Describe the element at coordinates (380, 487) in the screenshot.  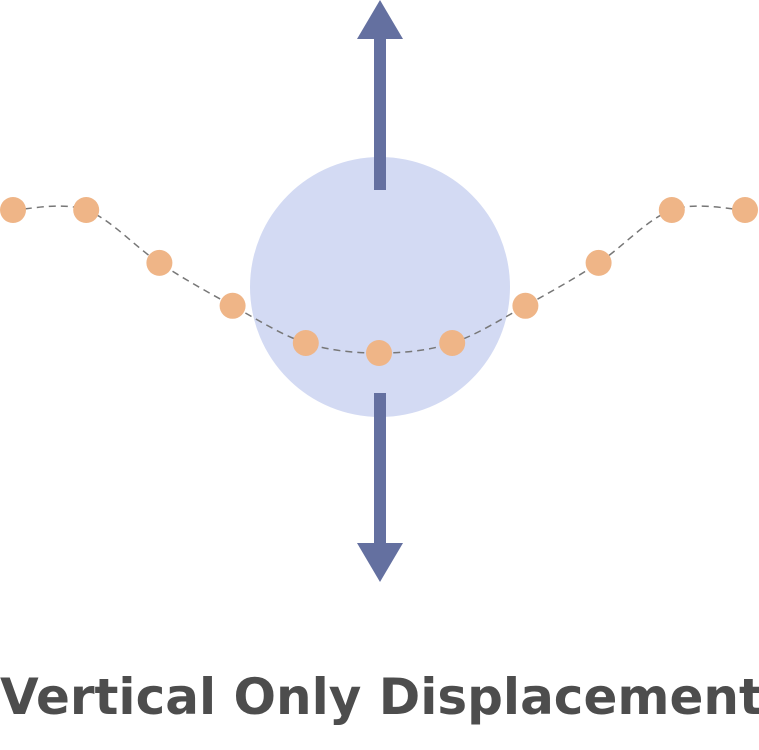
I see `arrow-down-icon` at that location.